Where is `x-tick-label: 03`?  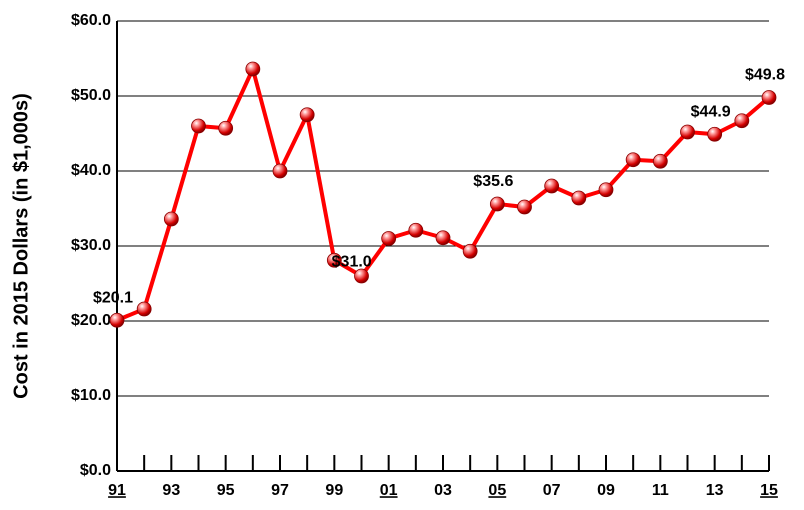 x-tick-label: 03 is located at coordinates (443, 490).